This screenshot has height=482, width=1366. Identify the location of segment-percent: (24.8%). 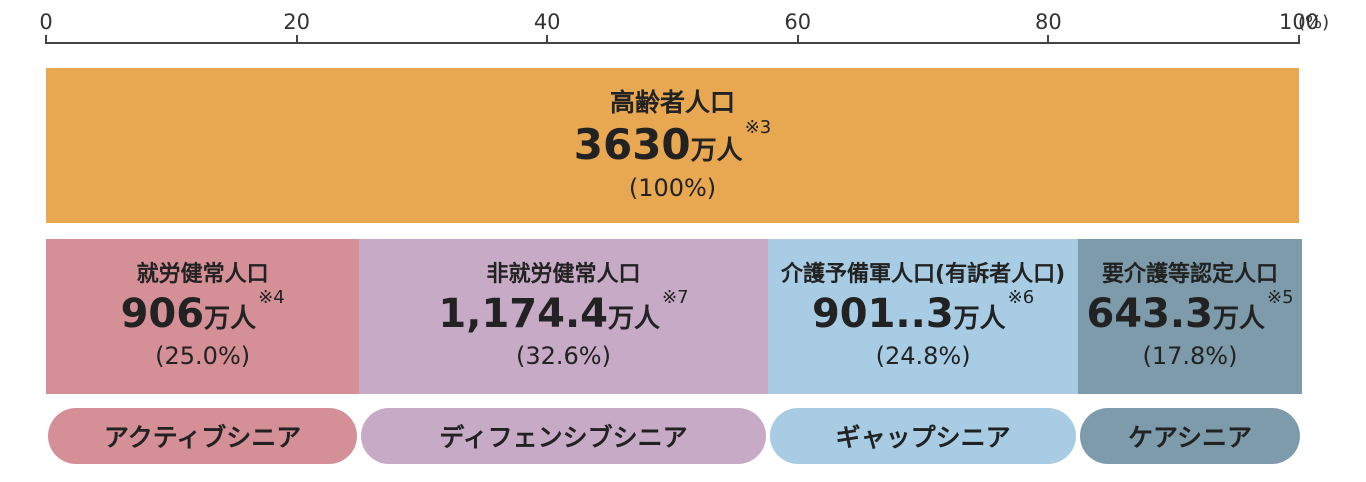
(923, 356).